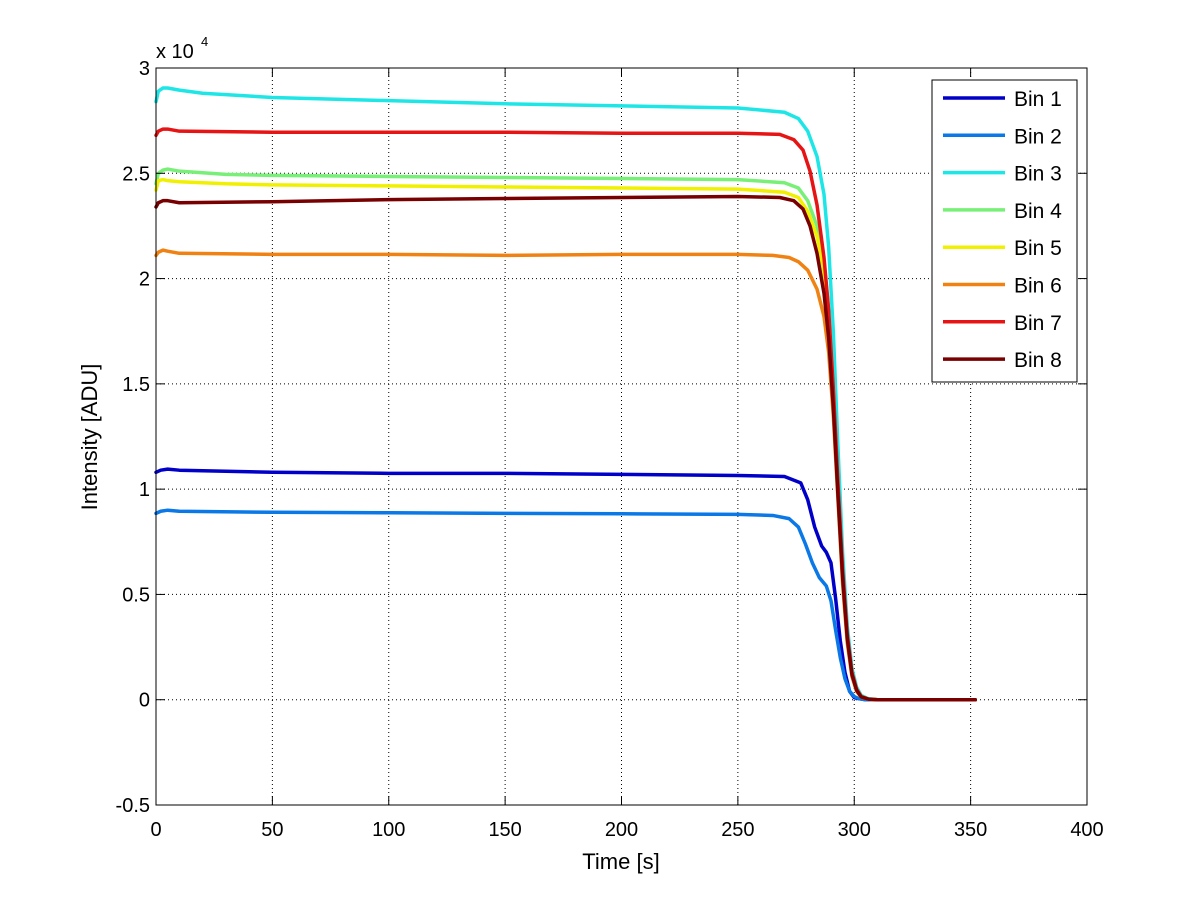 Image resolution: width=1200 pixels, height=906 pixels. I want to click on legend-items: Bin 1 Bin 2 Bin 3 Bin 4 Bin 5 Bin 6 Bin 7 Bin 8, so click(1002, 230).